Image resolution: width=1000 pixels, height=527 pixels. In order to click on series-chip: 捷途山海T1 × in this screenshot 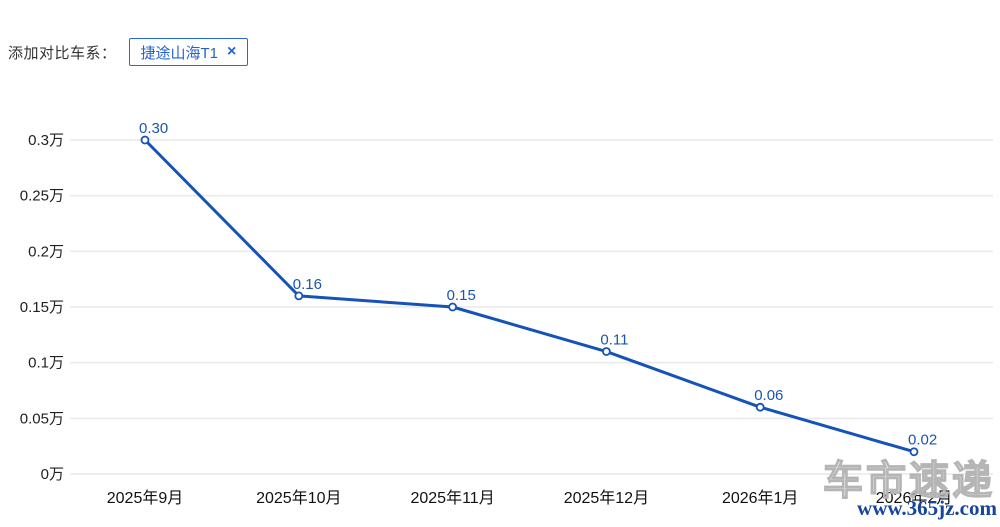, I will do `click(188, 52)`.